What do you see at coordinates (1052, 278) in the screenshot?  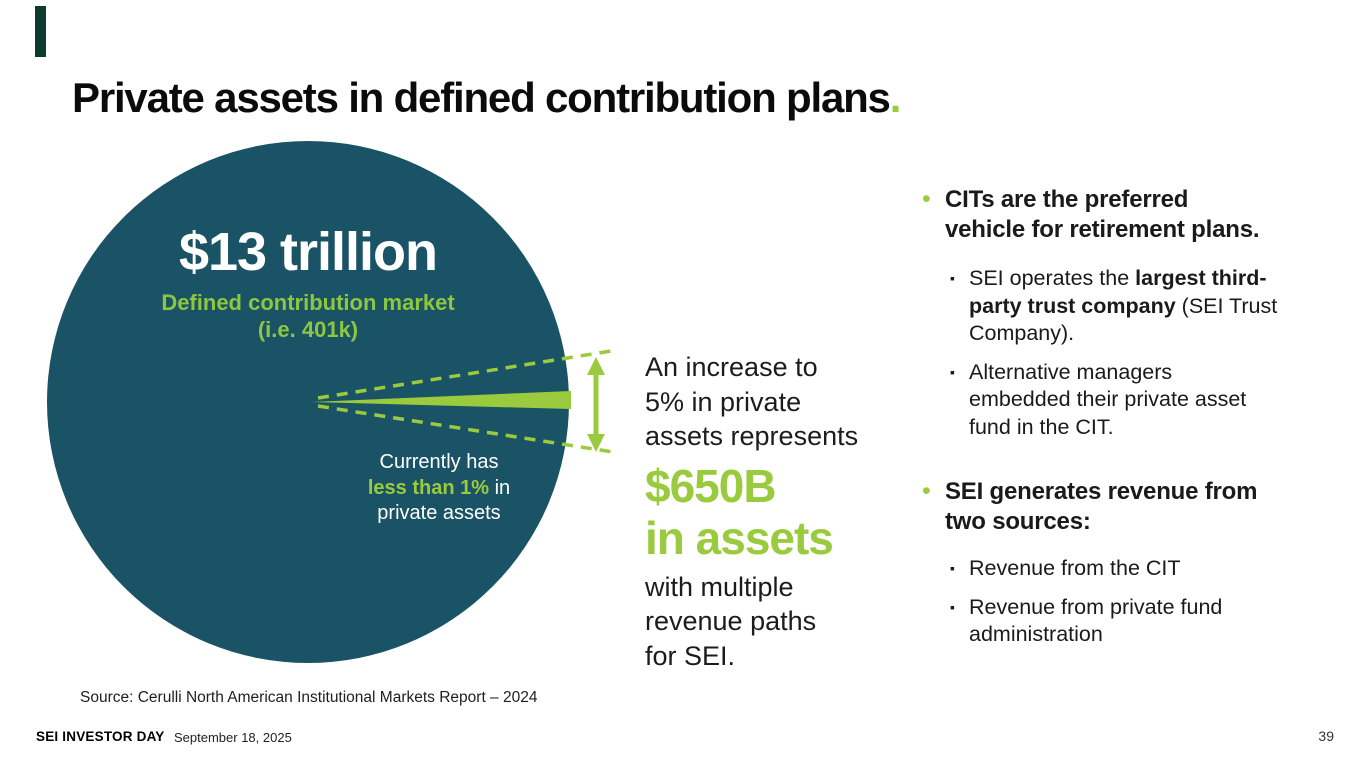 I see `sub-text-segment: SEI operates the` at bounding box center [1052, 278].